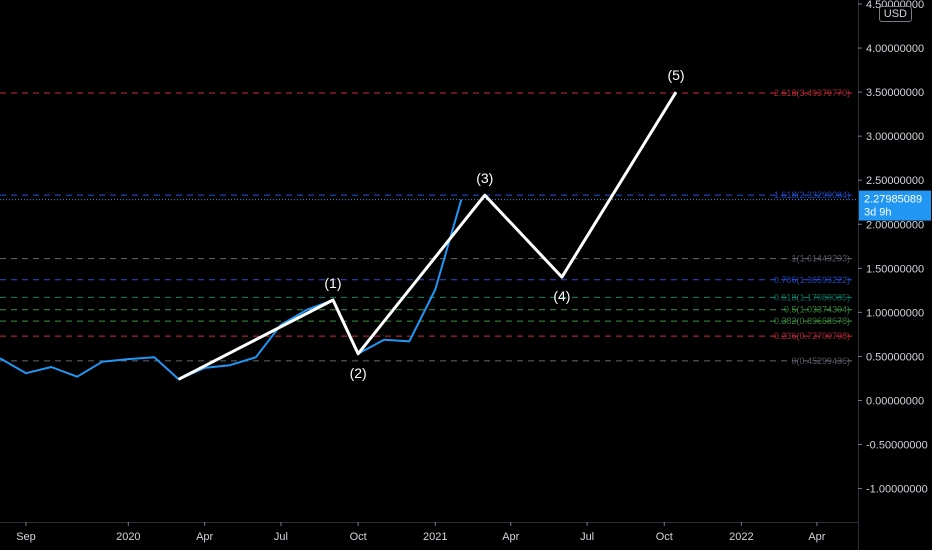 The image size is (932, 550). I want to click on y-tick-label: 2.00000000, so click(895, 225).